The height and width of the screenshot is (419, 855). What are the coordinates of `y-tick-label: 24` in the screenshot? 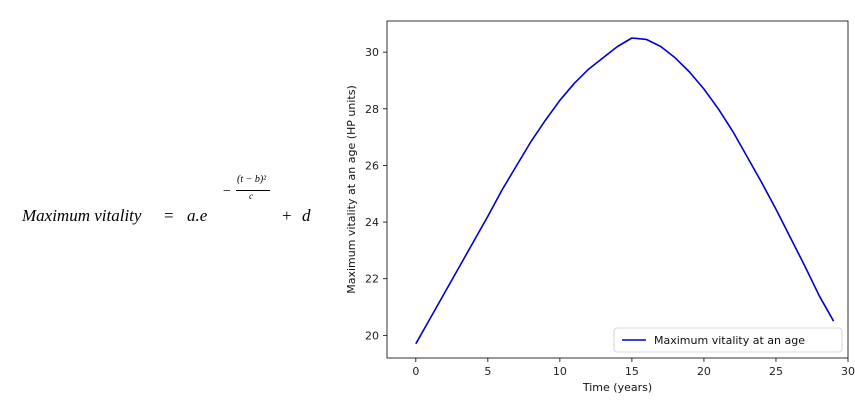 It's located at (372, 222).